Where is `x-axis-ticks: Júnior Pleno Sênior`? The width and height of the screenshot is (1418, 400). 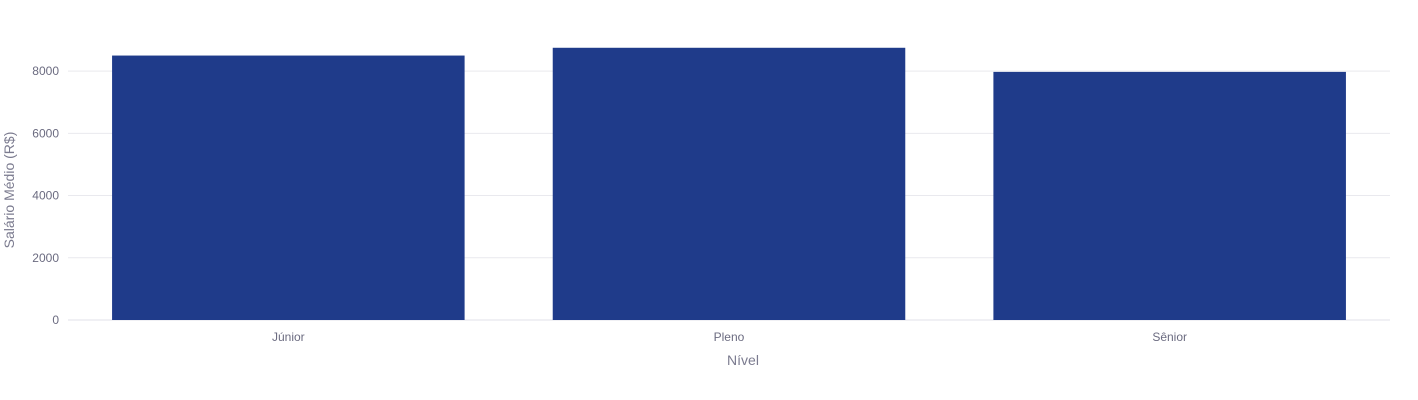 x-axis-ticks: Júnior Pleno Sênior is located at coordinates (729, 337).